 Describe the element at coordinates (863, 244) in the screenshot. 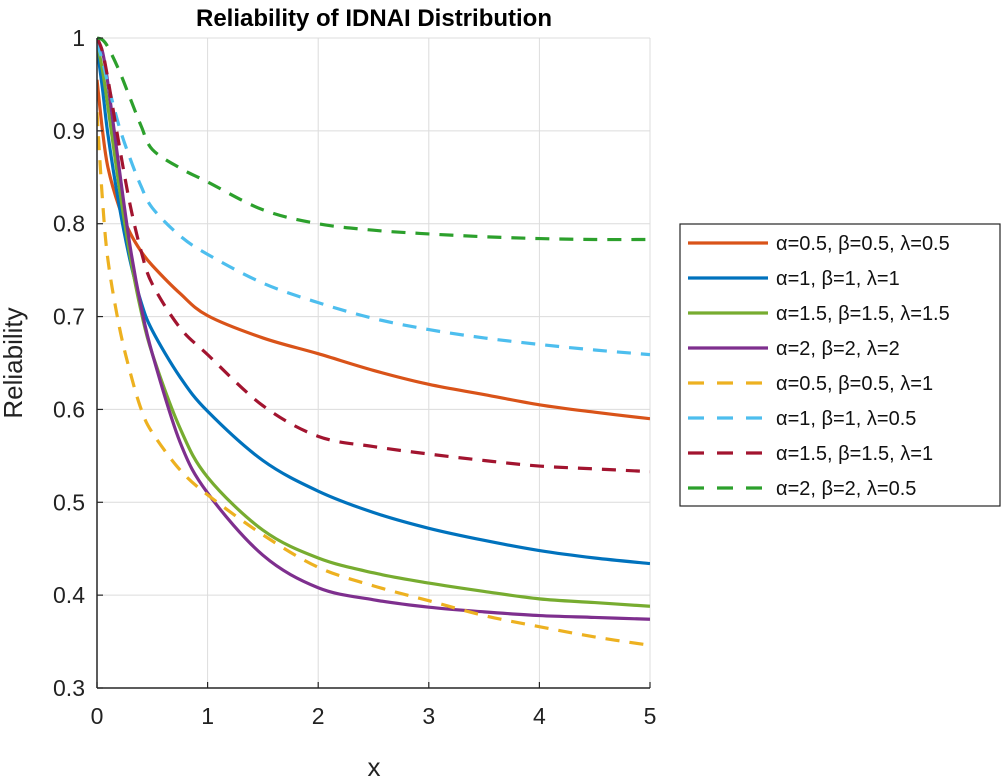

I see `legend-label: α=0.5, β=0.5, λ=0.5` at that location.